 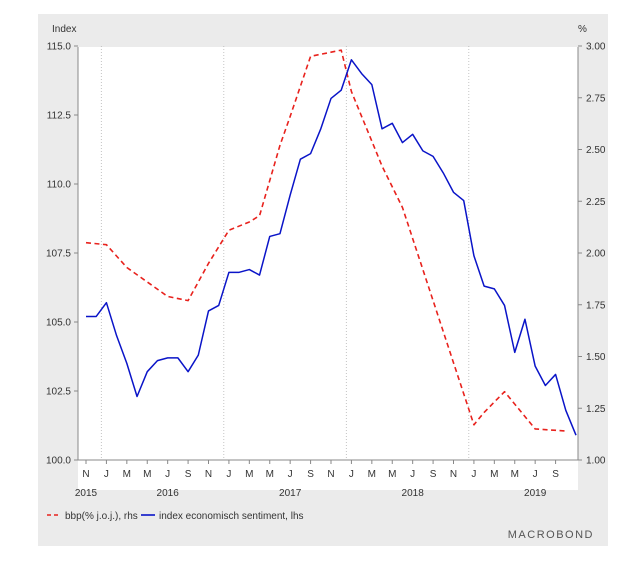 I want to click on left-axis-ticks: 115.0 112.5 110.0 107.5 105.0 102.5 100.0, so click(x=62, y=254).